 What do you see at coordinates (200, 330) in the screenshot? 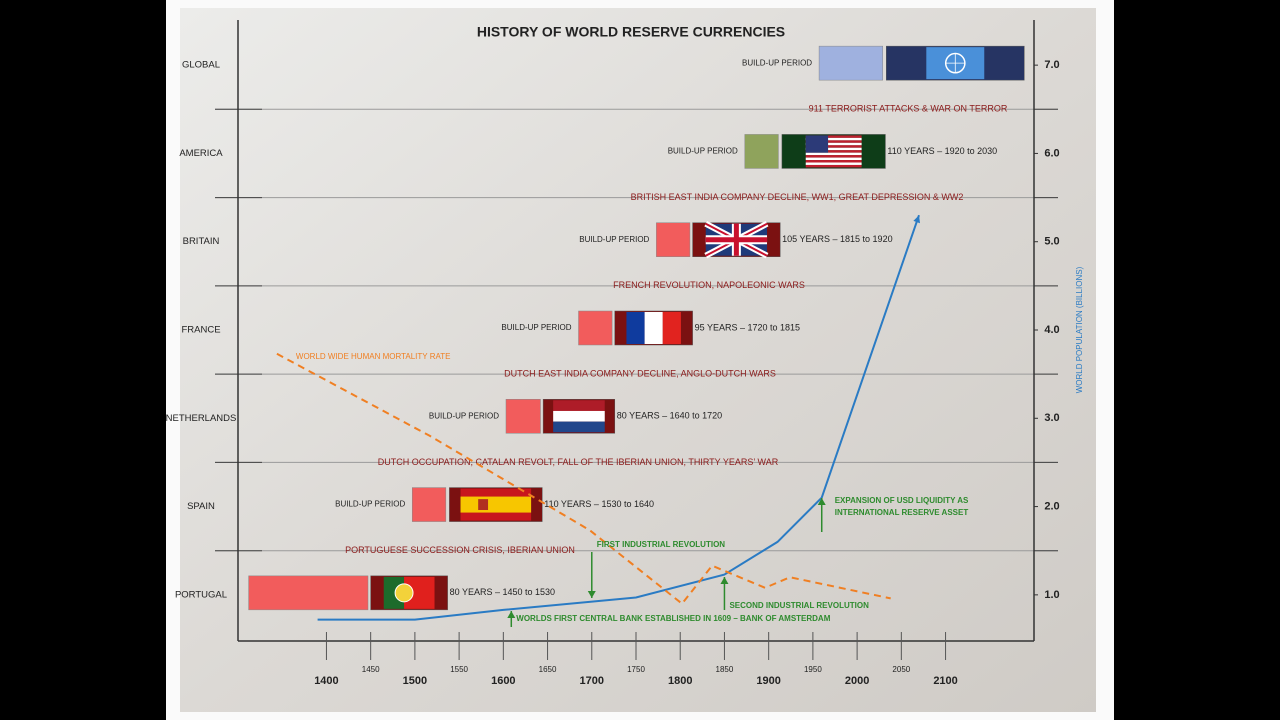
I see `row-label: FRANCE` at bounding box center [200, 330].